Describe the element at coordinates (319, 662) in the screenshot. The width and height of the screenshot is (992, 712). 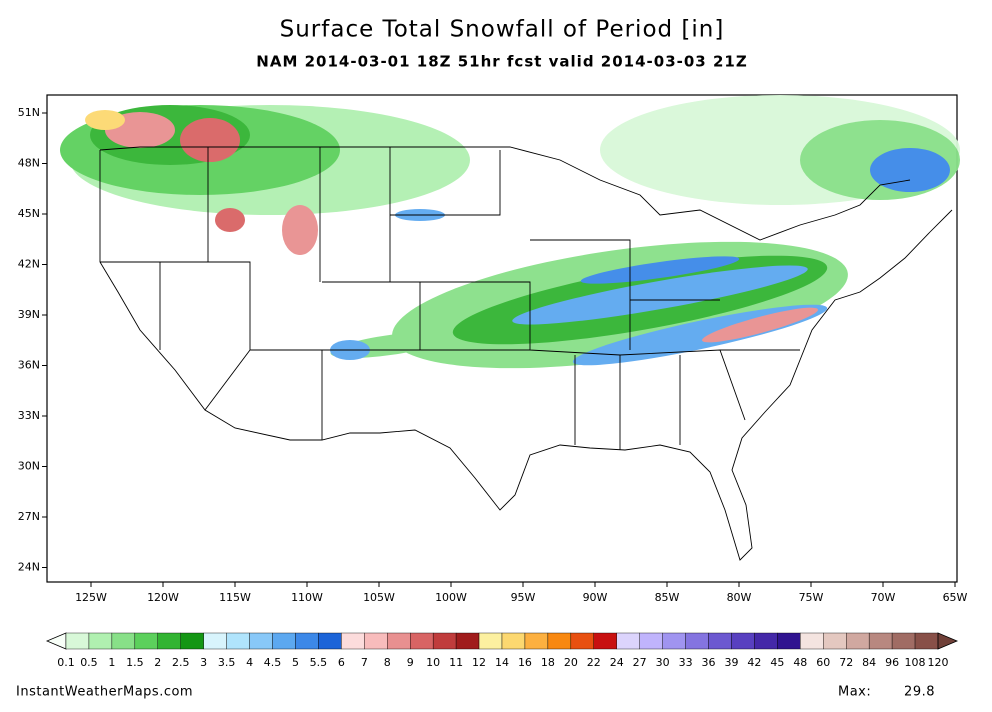
I see `colorbar-label: 5.5` at that location.